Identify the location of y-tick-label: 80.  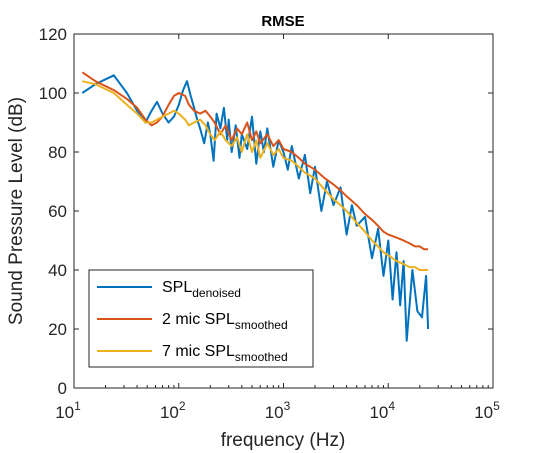
(57, 152).